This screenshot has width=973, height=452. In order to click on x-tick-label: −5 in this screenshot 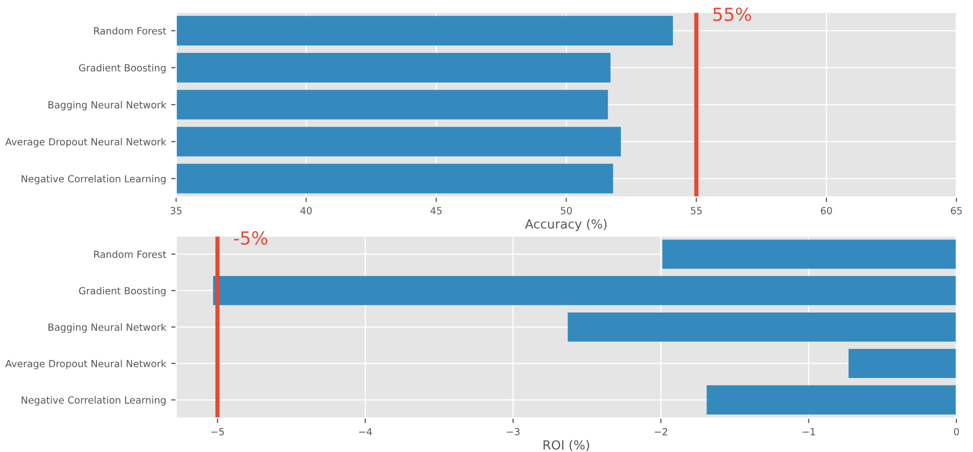, I will do `click(217, 432)`.